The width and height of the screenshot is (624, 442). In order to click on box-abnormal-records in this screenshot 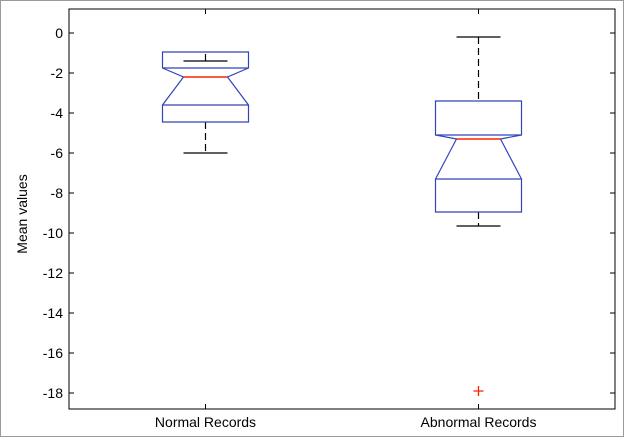, I will do `click(478, 216)`.